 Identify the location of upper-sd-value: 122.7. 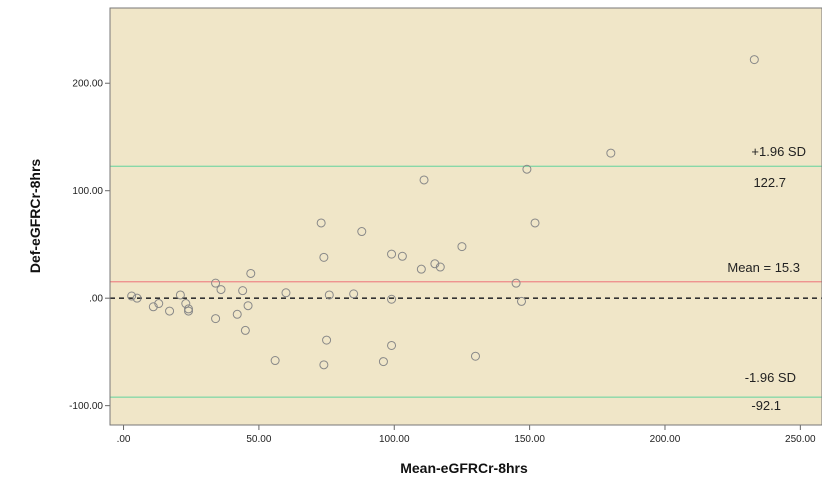
(769, 182).